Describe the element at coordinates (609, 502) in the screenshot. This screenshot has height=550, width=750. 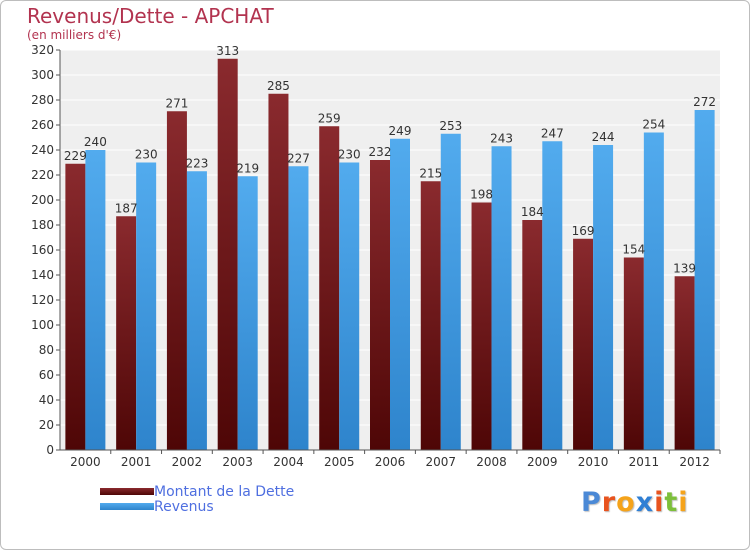
I see `logo-letter: r` at that location.